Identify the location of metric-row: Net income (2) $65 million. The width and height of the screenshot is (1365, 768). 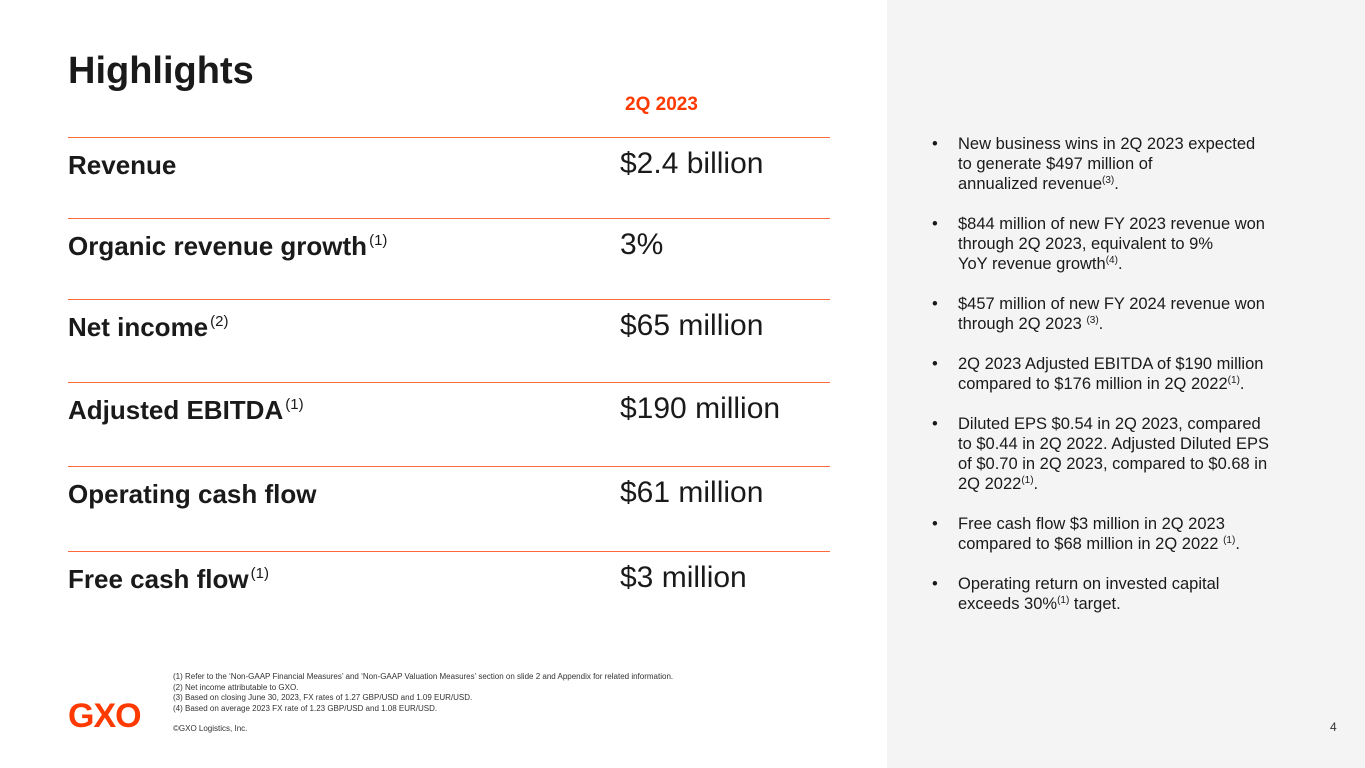
(449, 340).